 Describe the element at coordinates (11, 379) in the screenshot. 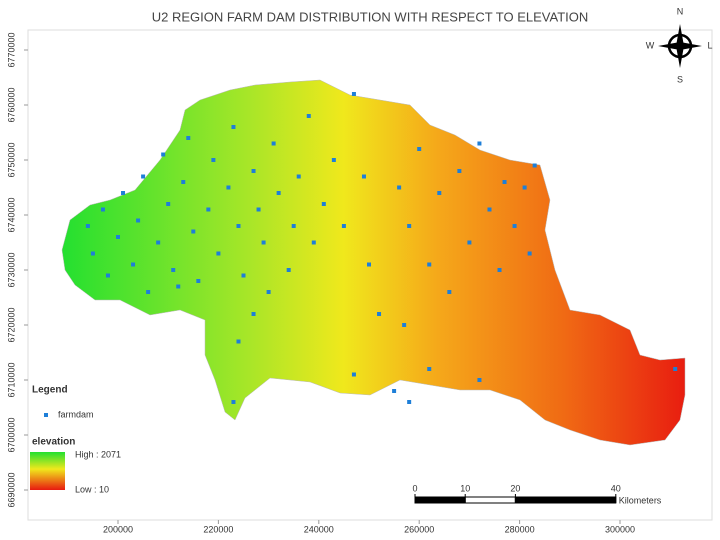

I see `y-tick-label: 6710000` at that location.